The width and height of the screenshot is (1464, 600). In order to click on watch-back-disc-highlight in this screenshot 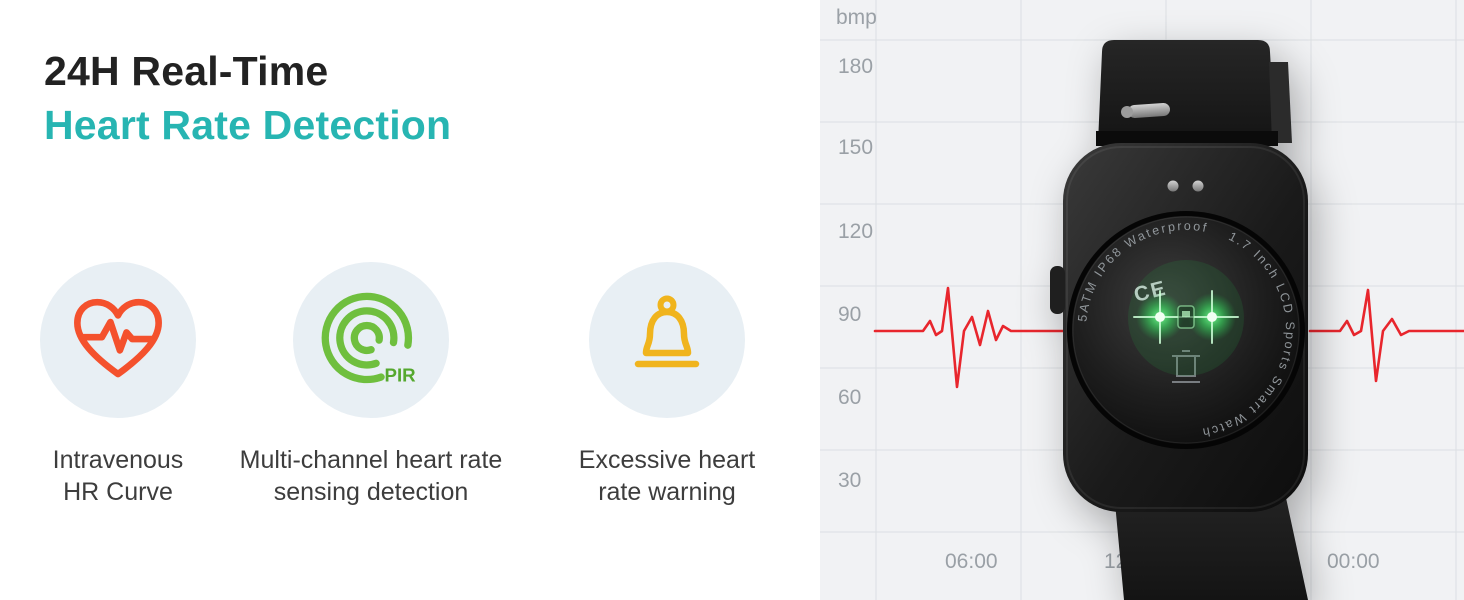, I will do `click(1186, 330)`.